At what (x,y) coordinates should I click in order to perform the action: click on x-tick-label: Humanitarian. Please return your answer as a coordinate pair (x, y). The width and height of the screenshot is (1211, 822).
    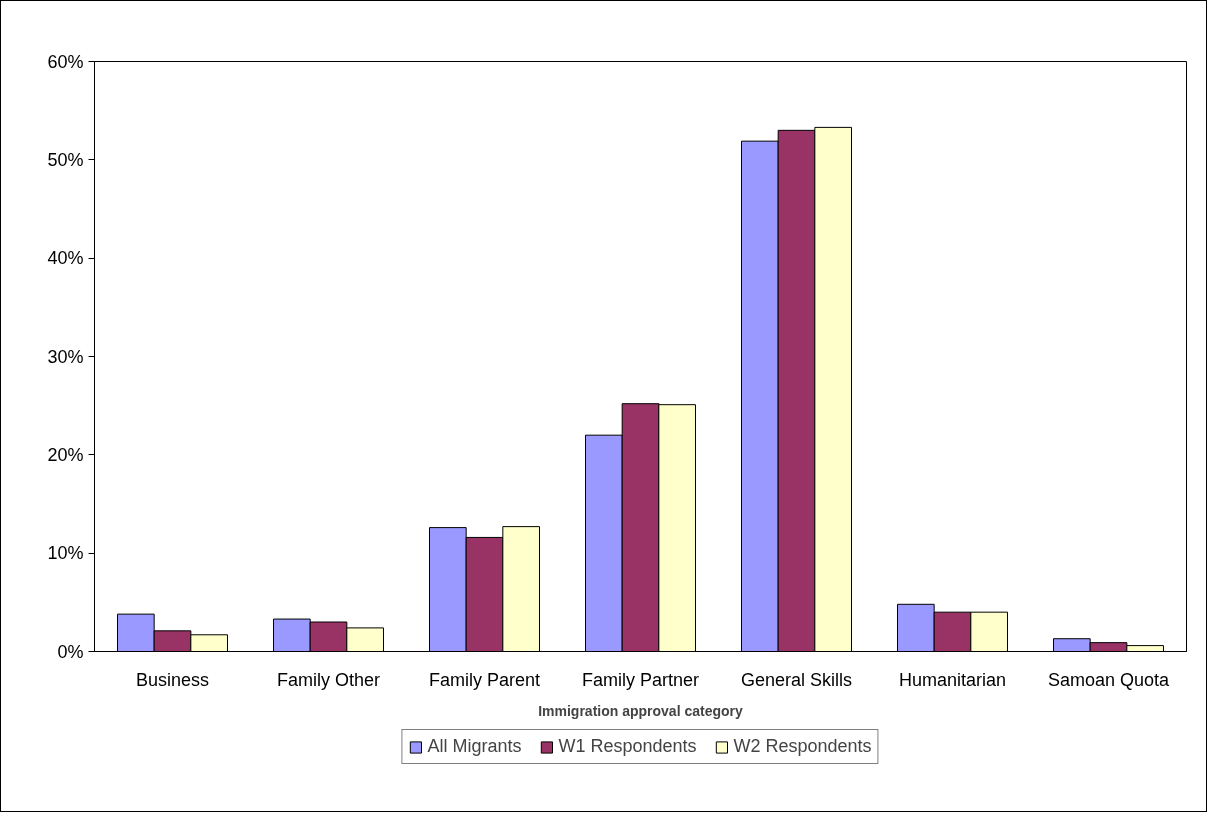
    Looking at the image, I should click on (952, 679).